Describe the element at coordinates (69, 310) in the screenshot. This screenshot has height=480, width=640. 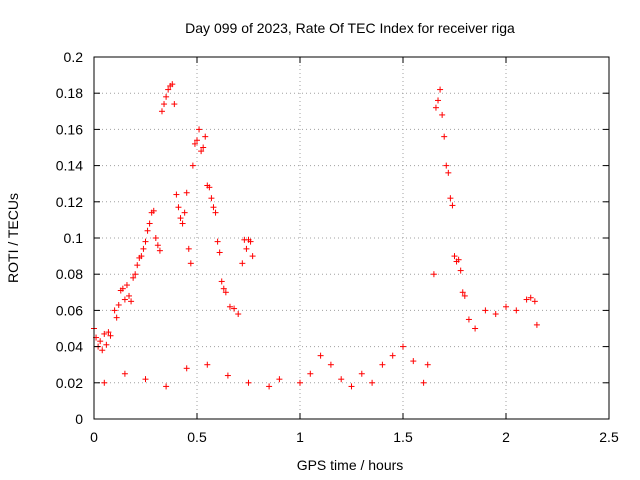
I see `y-tick-label: 0.06` at that location.